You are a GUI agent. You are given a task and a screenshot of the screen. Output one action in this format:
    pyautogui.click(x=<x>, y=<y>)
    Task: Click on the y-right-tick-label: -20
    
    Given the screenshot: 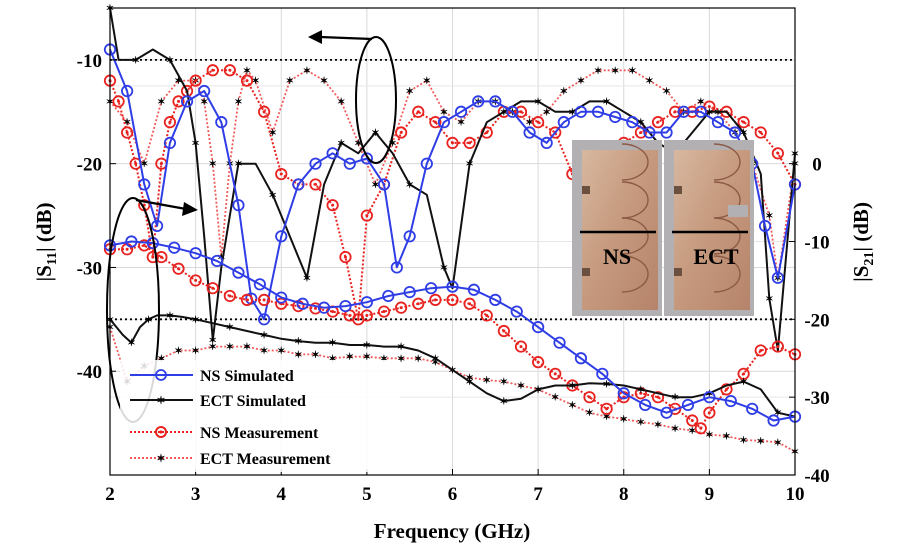 What is the action you would take?
    pyautogui.click(x=816, y=320)
    